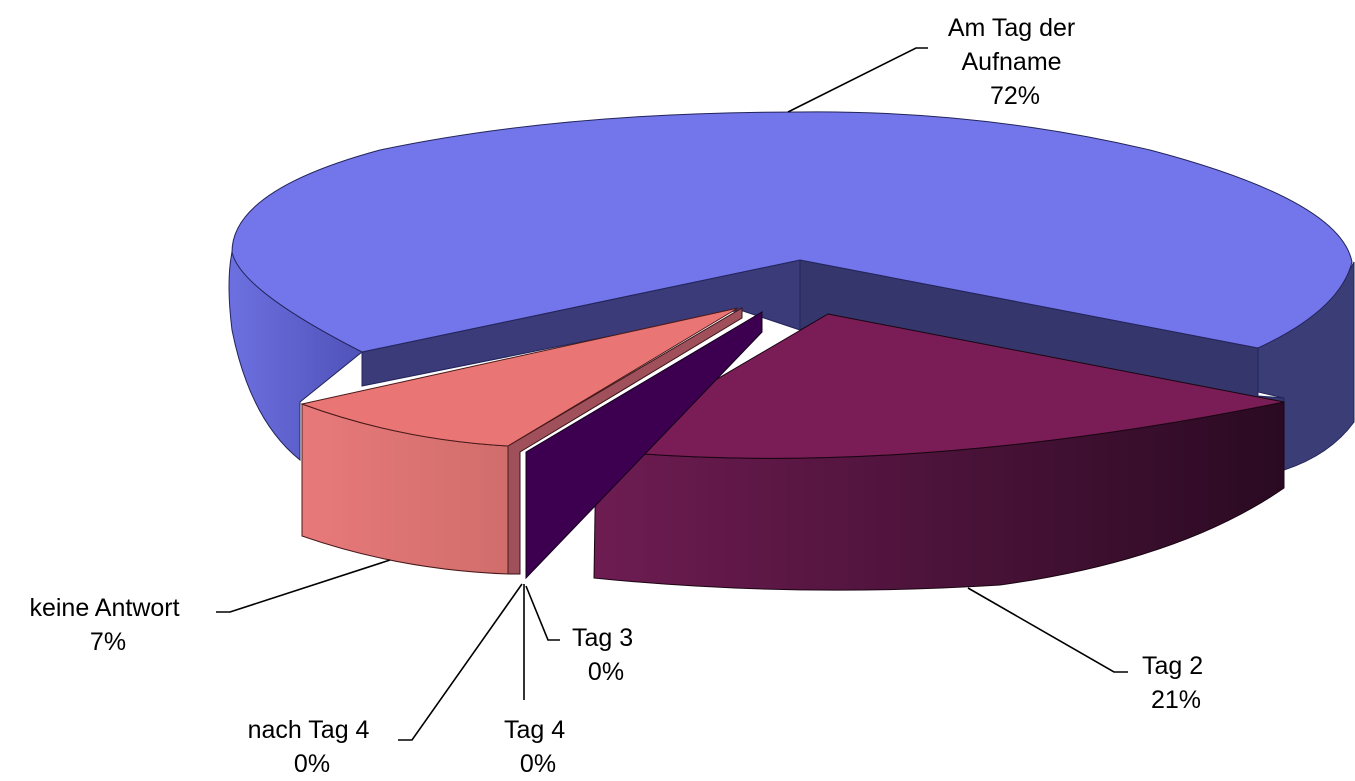  What do you see at coordinates (1176, 683) in the screenshot?
I see `label-tag-2: Tag 2 21%` at bounding box center [1176, 683].